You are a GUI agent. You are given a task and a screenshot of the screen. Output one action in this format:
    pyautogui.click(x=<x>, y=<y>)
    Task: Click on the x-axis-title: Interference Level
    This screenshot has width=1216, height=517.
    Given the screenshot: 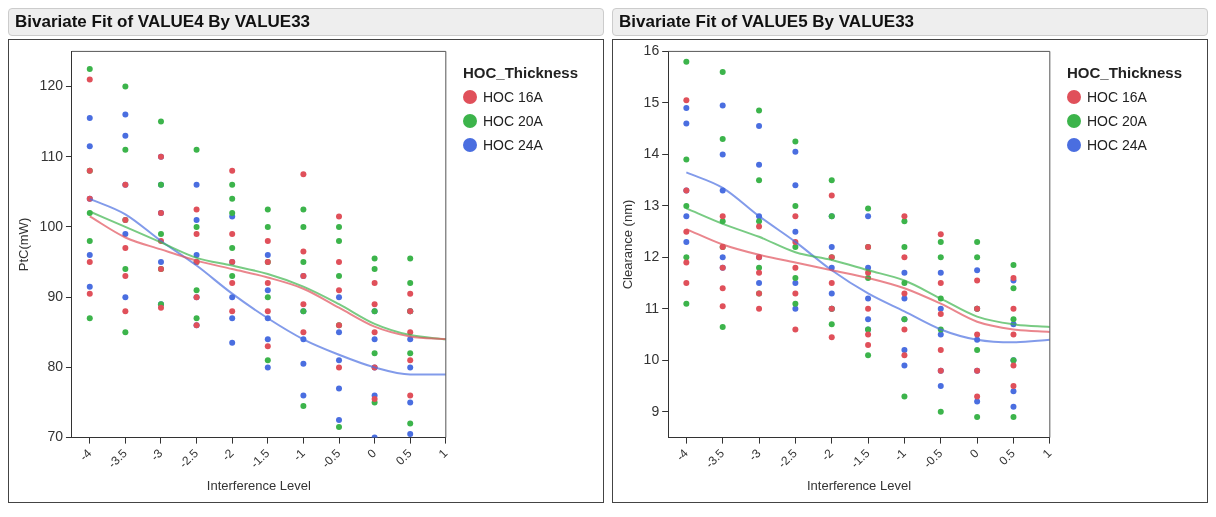 What is the action you would take?
    pyautogui.click(x=259, y=485)
    